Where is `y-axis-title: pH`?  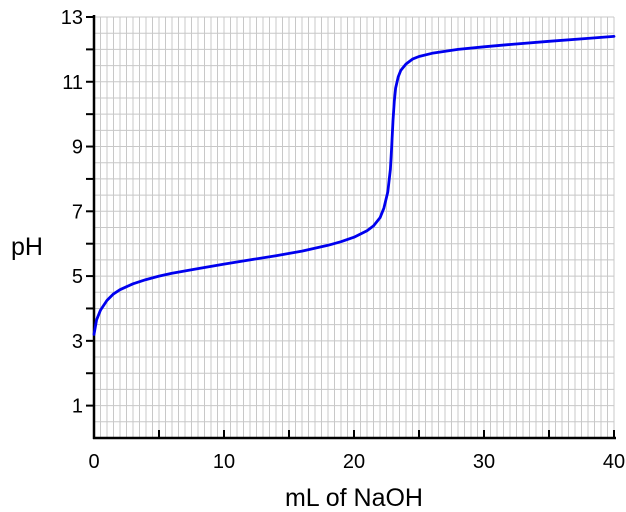
y-axis-title: pH is located at coordinates (27, 247).